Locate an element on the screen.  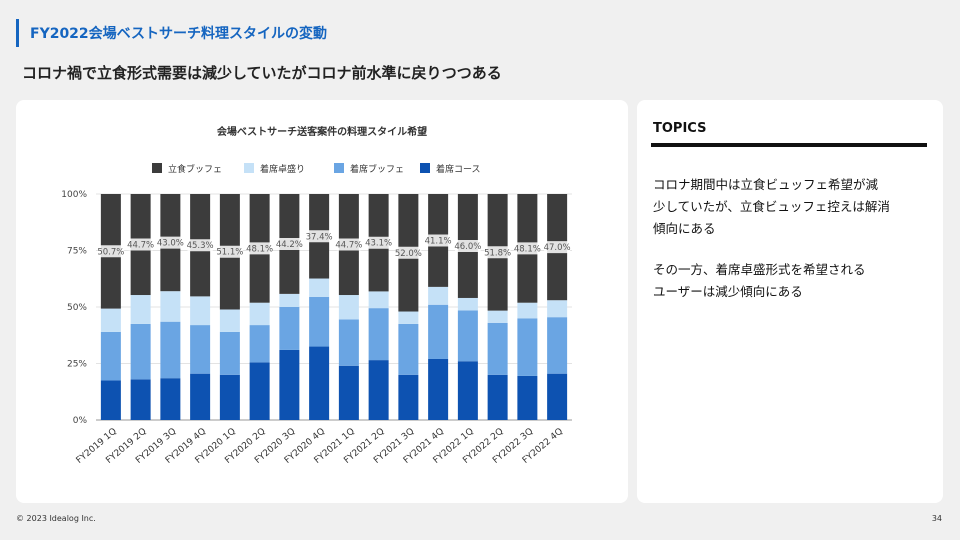
y-tick-label: 25% is located at coordinates (77, 365).